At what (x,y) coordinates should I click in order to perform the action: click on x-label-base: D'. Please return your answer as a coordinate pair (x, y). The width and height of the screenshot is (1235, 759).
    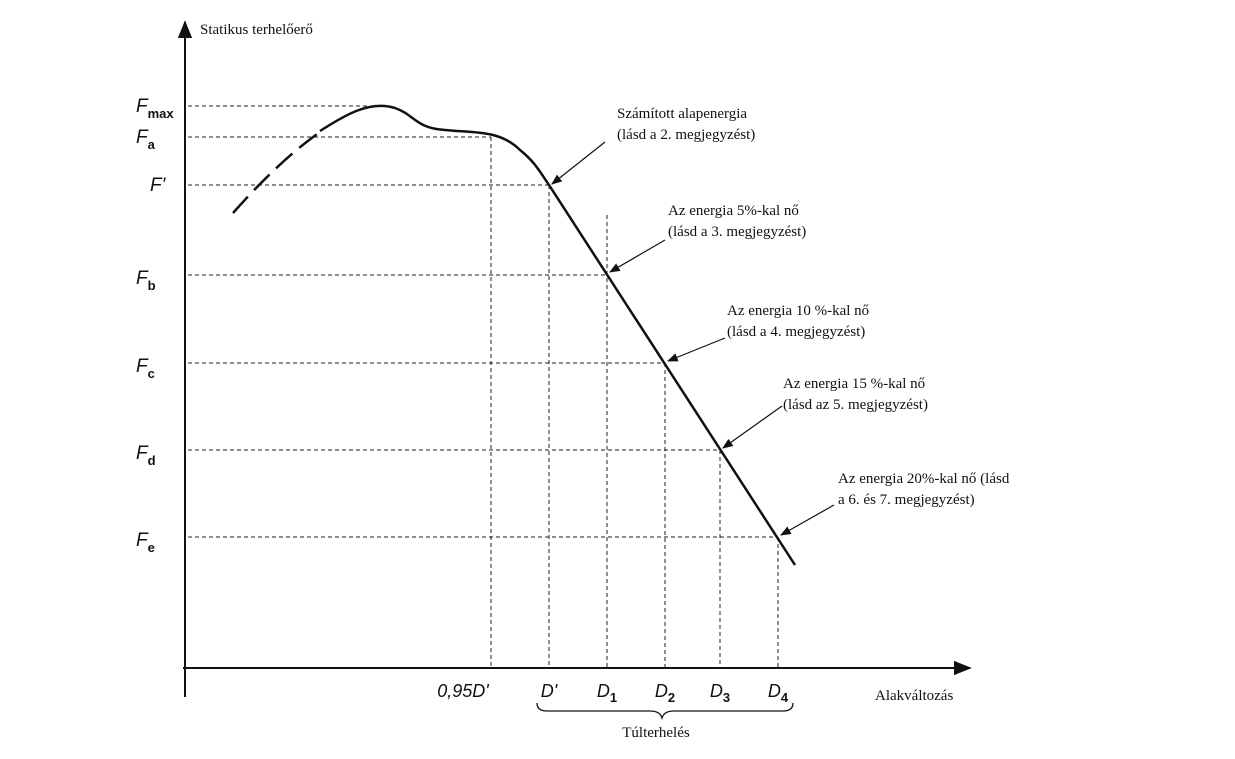
    Looking at the image, I should click on (549, 691).